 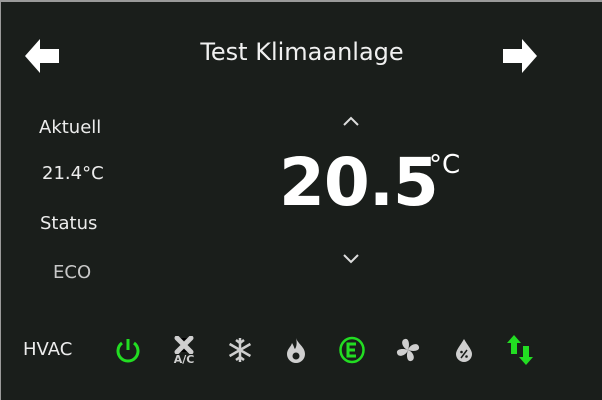 I want to click on hvac-label: HVAC, so click(x=48, y=349).